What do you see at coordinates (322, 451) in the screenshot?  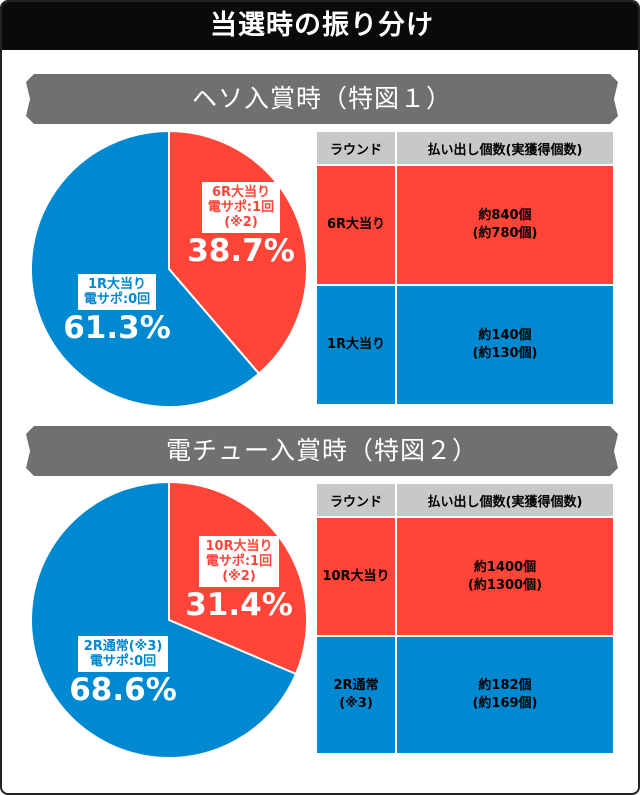 I see `section-title-denchu: 電チュー入賞時（特図２）` at bounding box center [322, 451].